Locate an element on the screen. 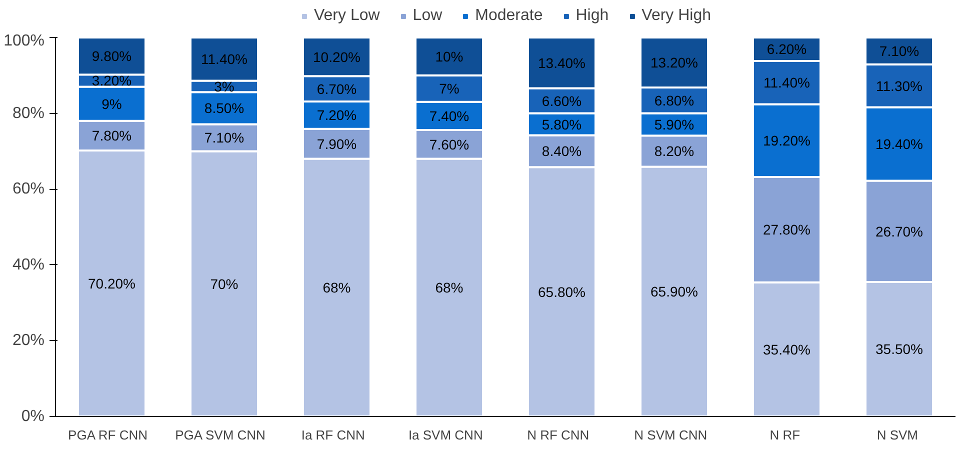 The image size is (968, 450). legend-label: Moderate is located at coordinates (509, 16).